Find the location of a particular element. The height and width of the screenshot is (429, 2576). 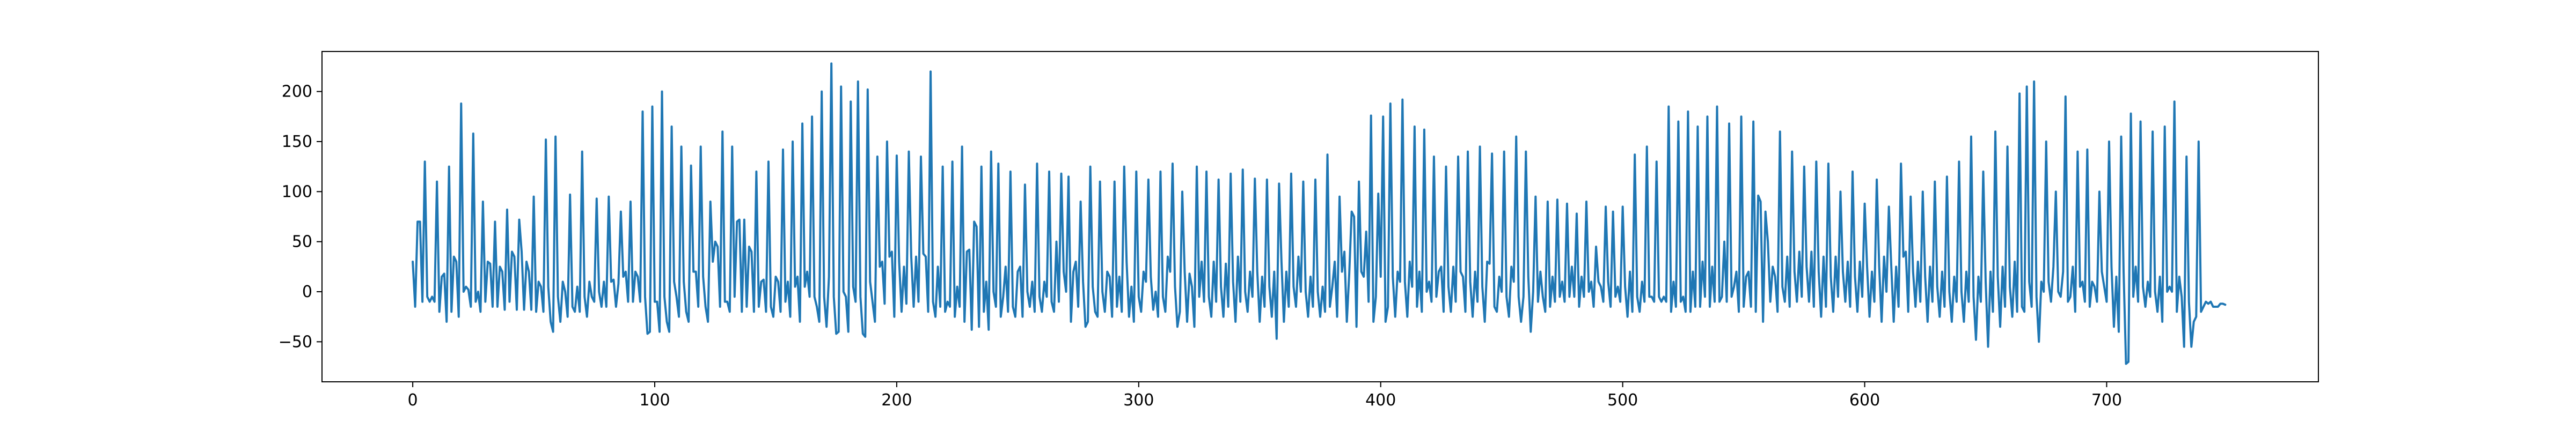

x-tick-label: 500 is located at coordinates (1622, 400).